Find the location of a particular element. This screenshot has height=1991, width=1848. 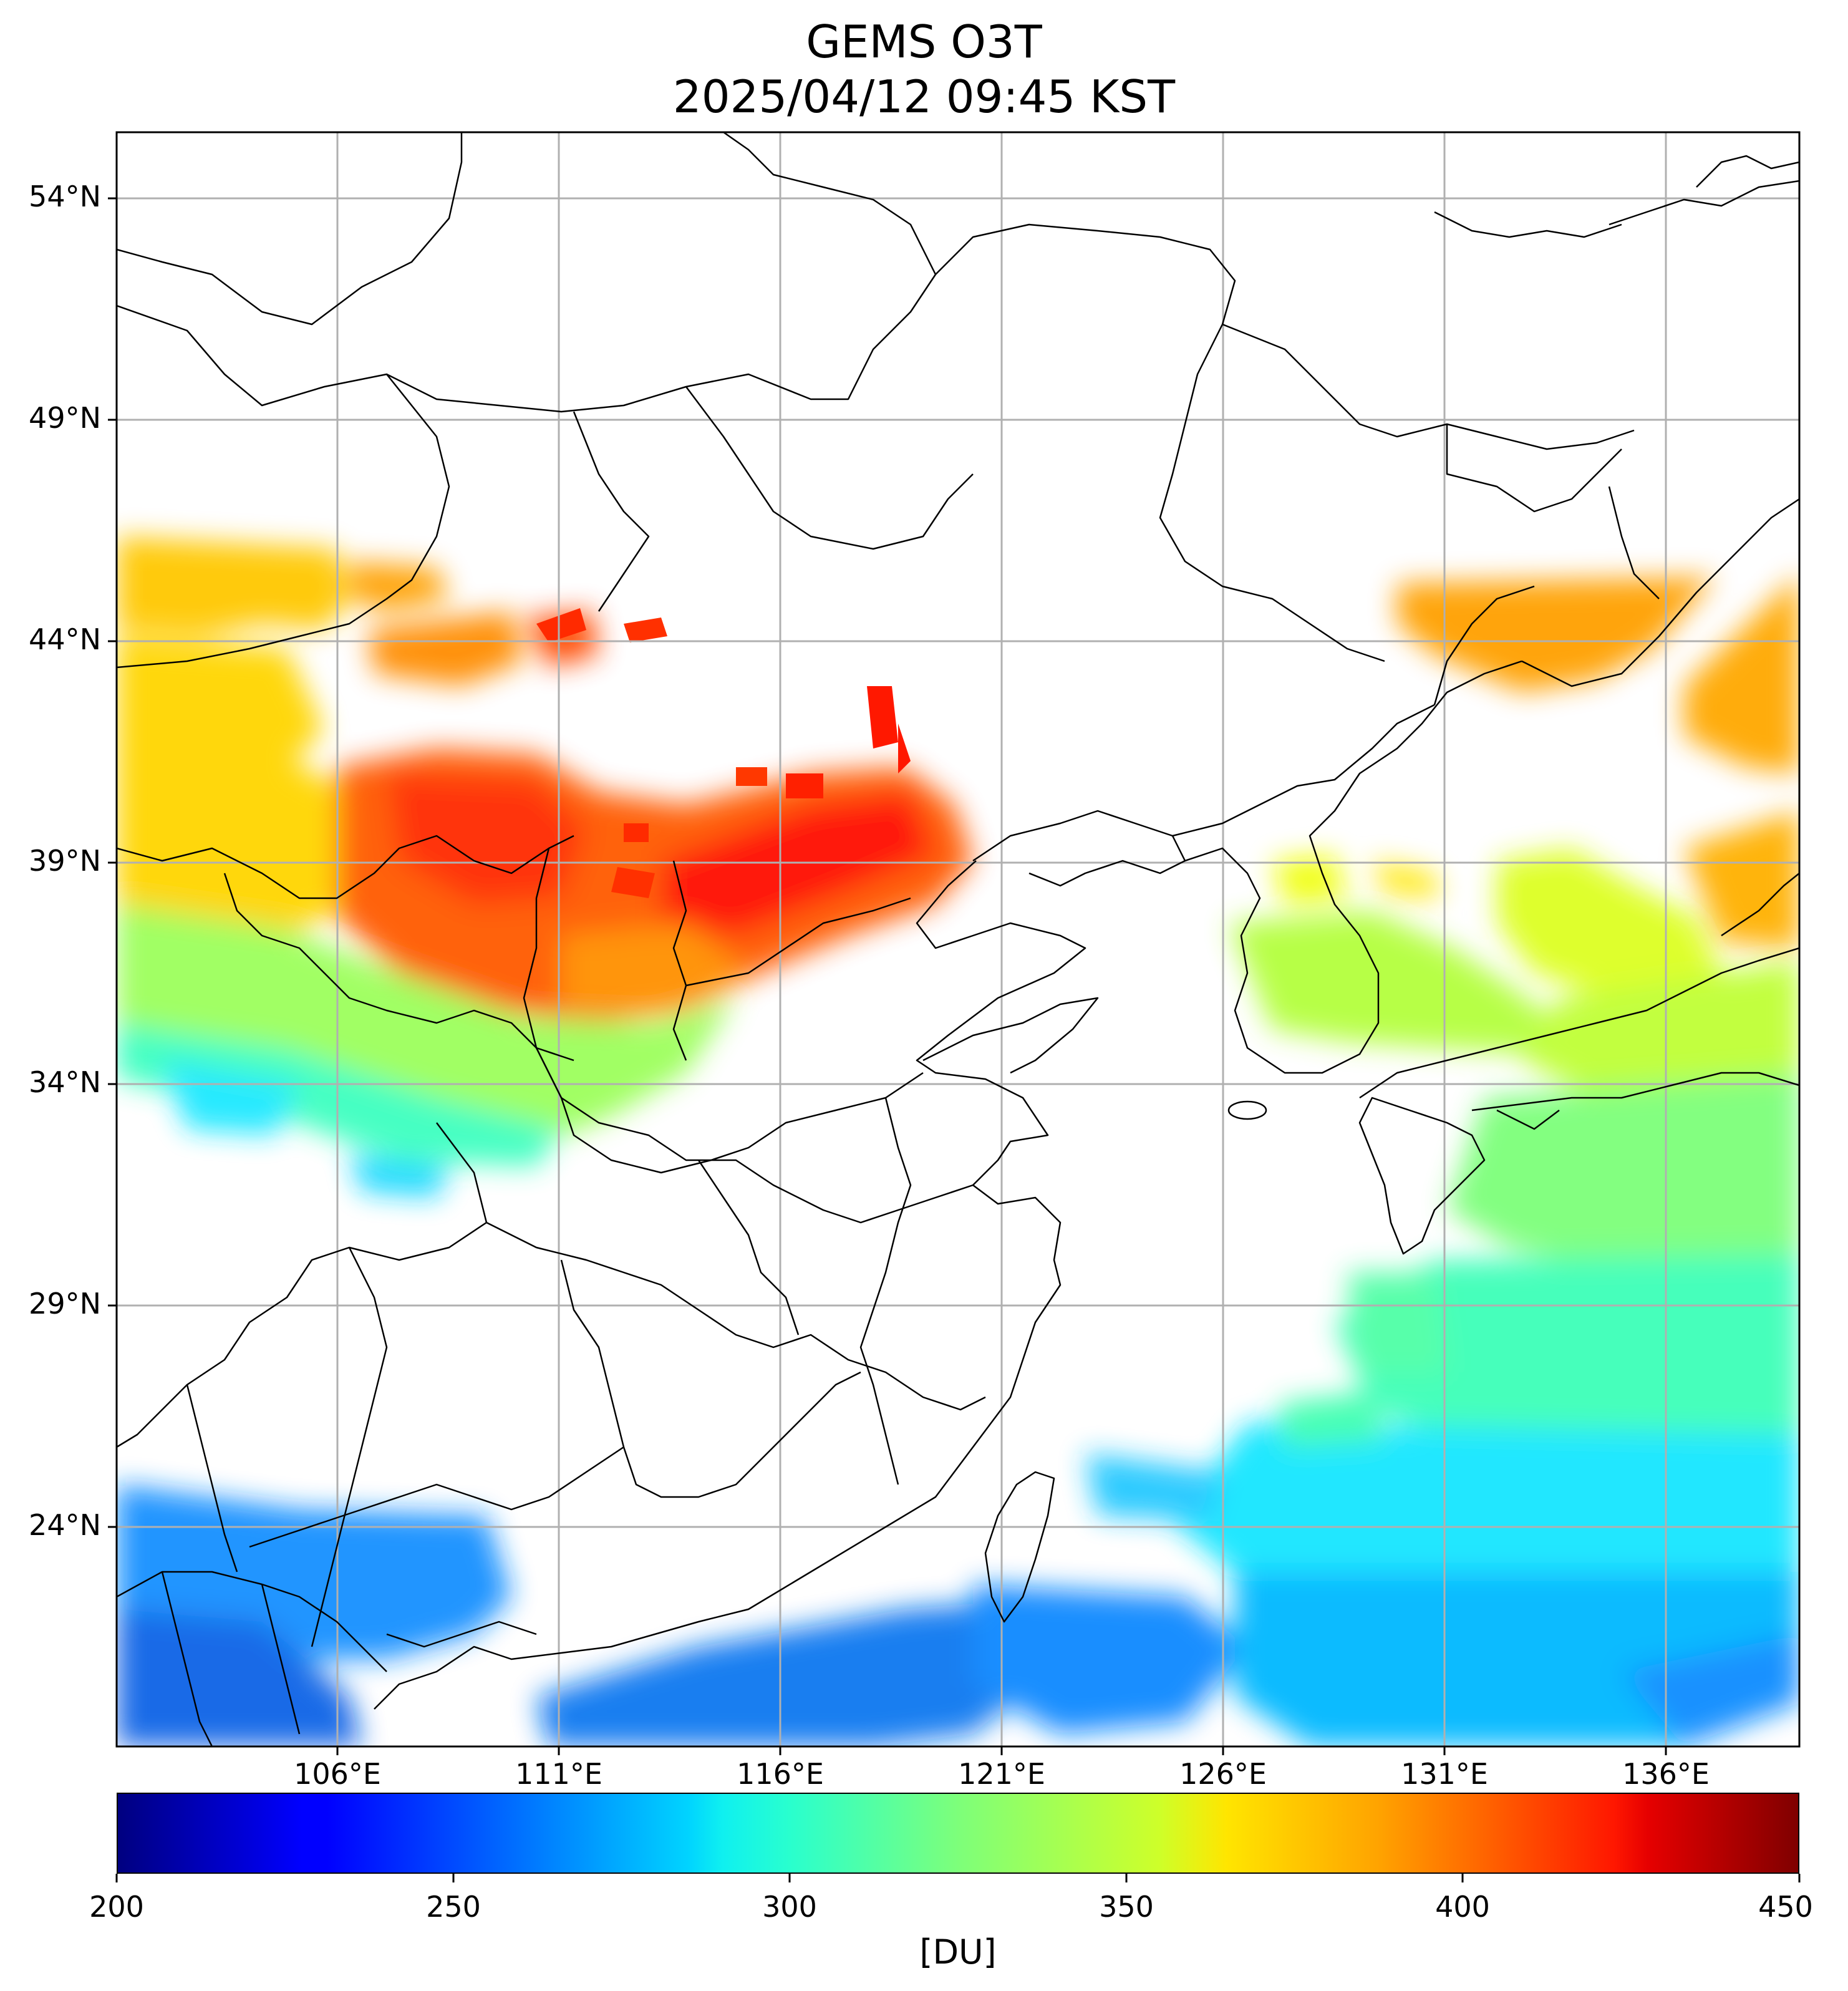

lon-tick-label: 131°E is located at coordinates (1445, 1774).